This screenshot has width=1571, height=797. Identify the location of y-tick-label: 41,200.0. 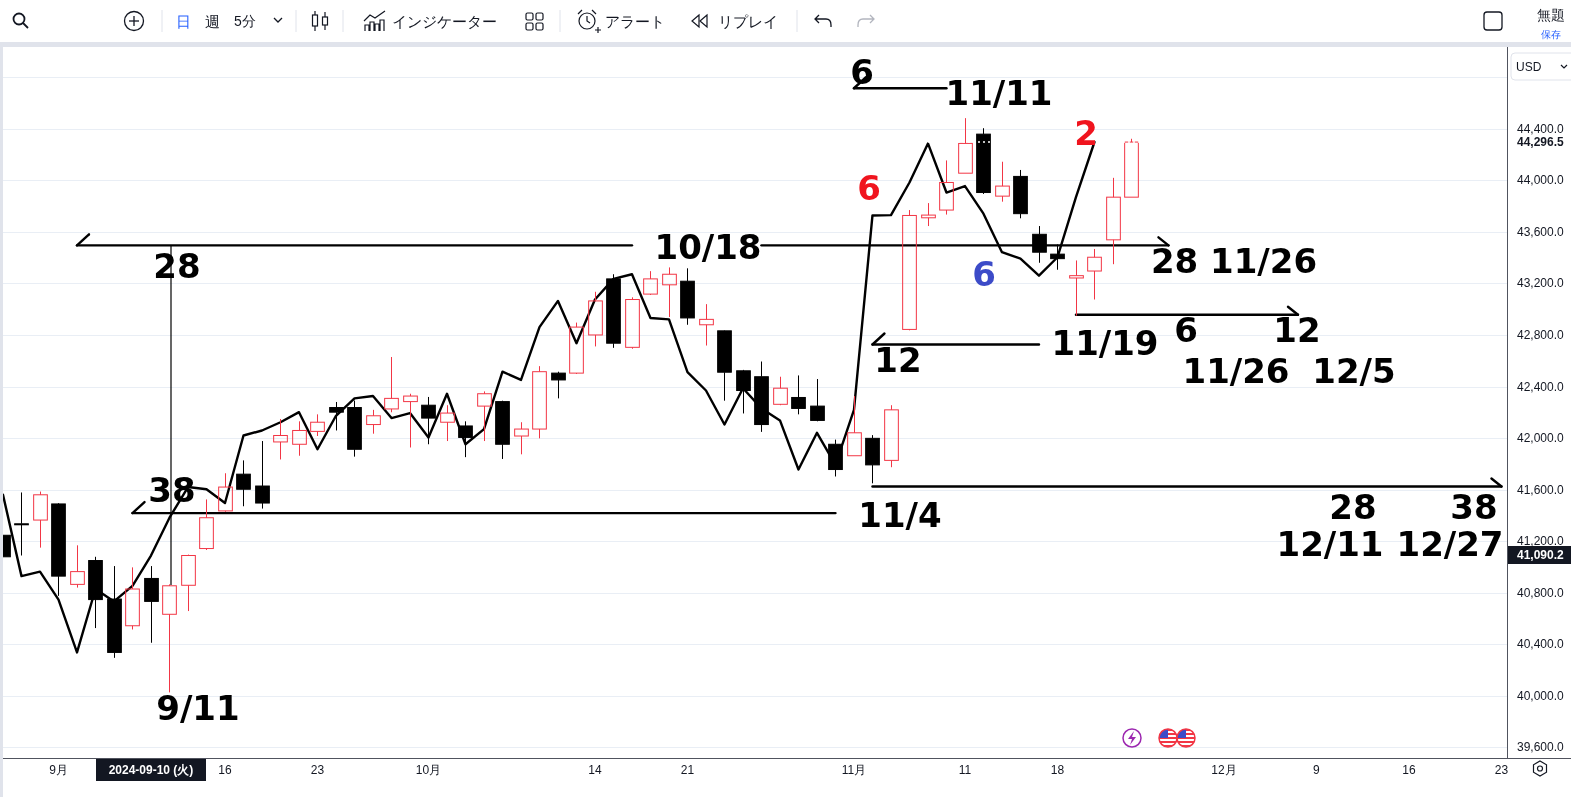
(1541, 541).